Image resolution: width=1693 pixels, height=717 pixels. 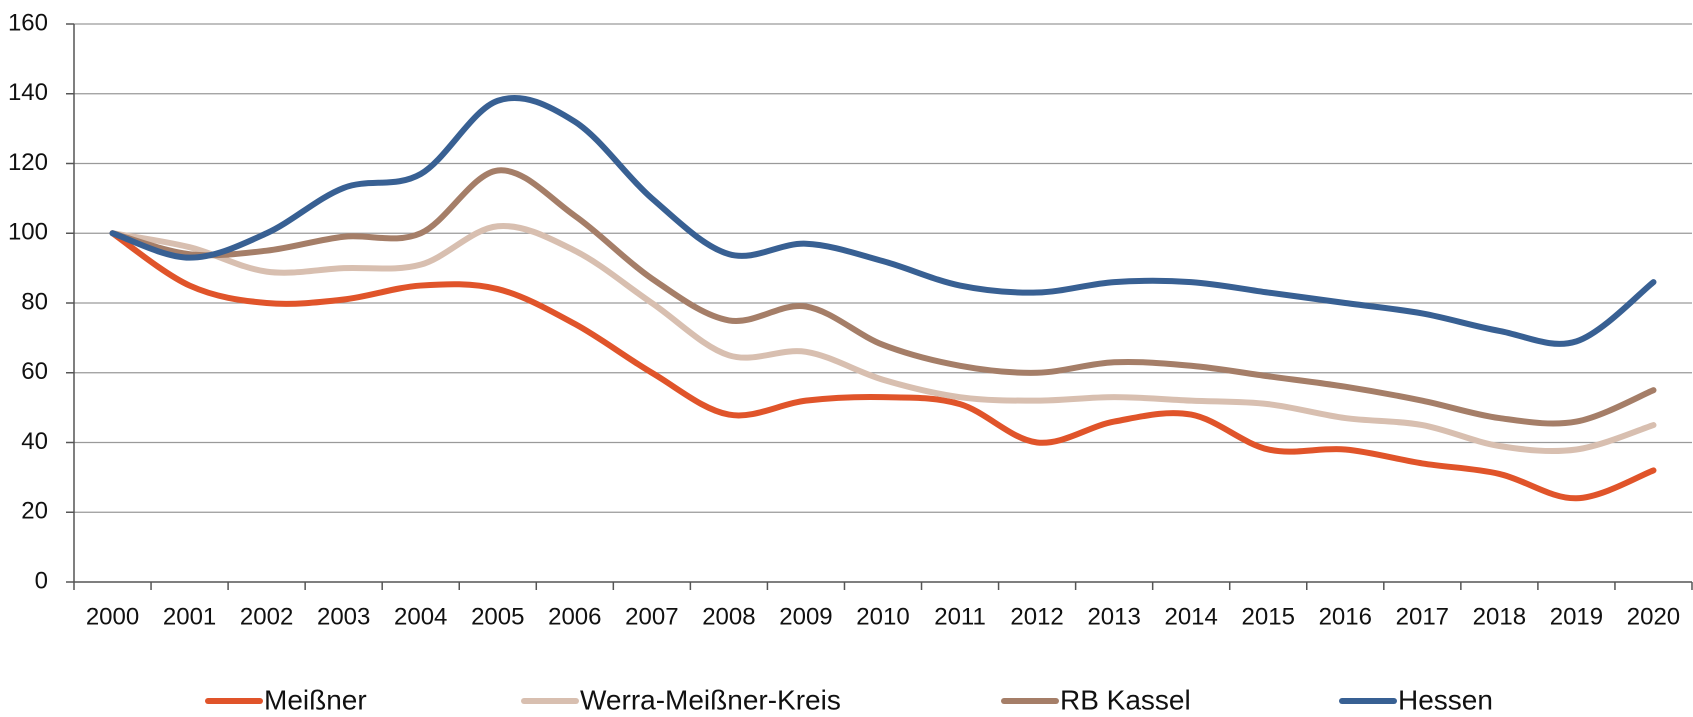 What do you see at coordinates (189, 616) in the screenshot?
I see `x-tick-label: 2001` at bounding box center [189, 616].